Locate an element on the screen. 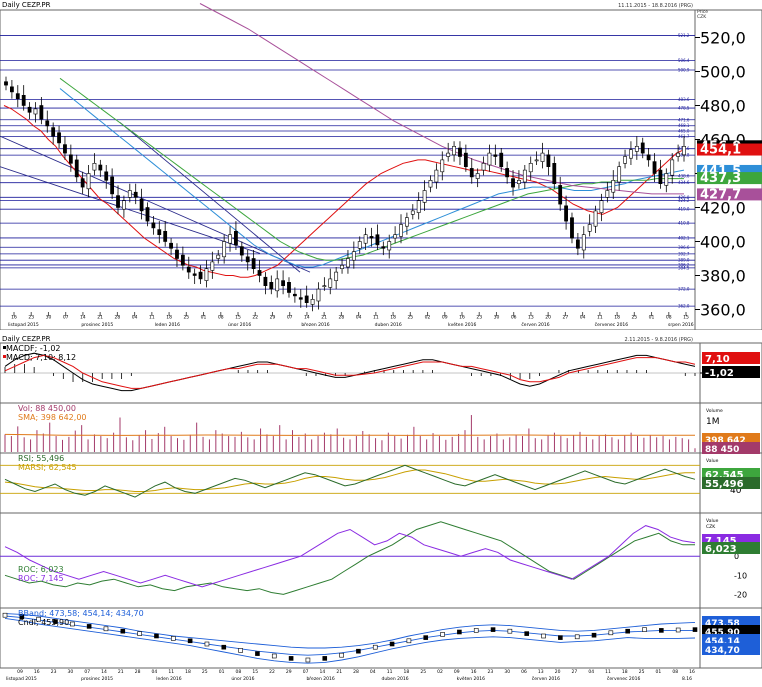 Image resolution: width=762 pixels, height=687 pixels. price-badge-box is located at coordinates (729, 178).